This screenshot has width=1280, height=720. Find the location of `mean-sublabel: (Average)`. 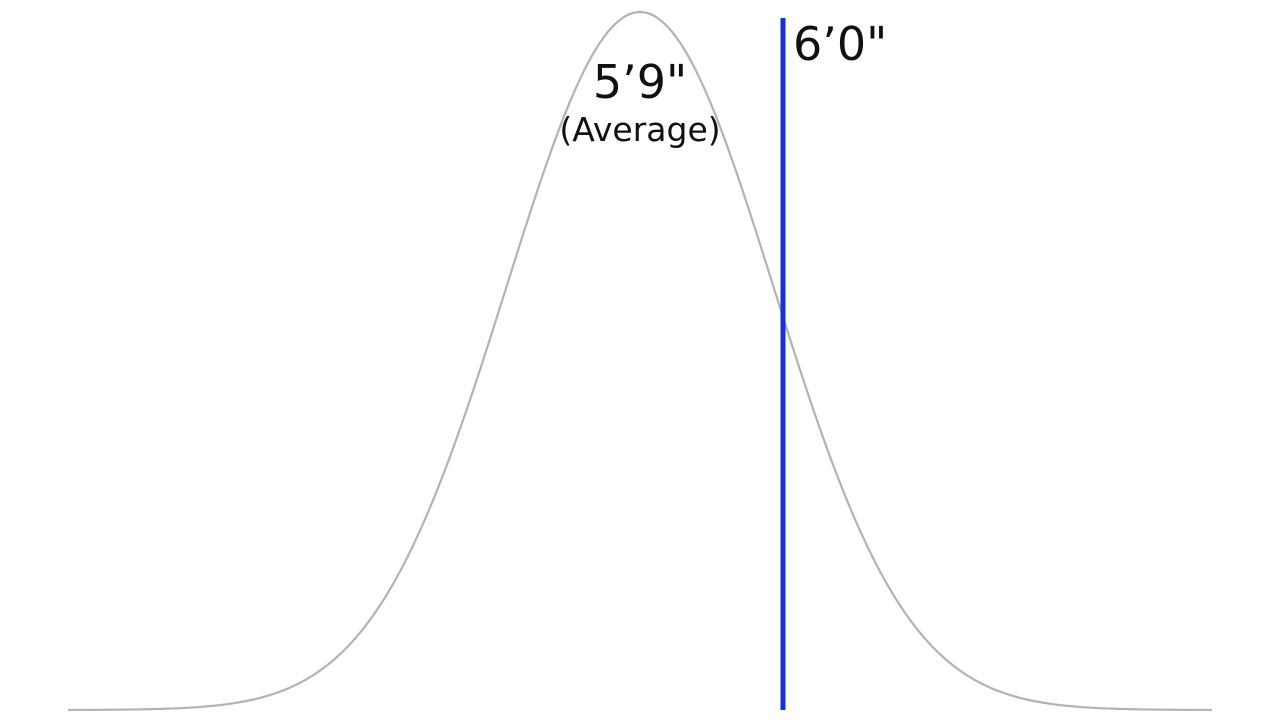

mean-sublabel: (Average) is located at coordinates (639, 129).